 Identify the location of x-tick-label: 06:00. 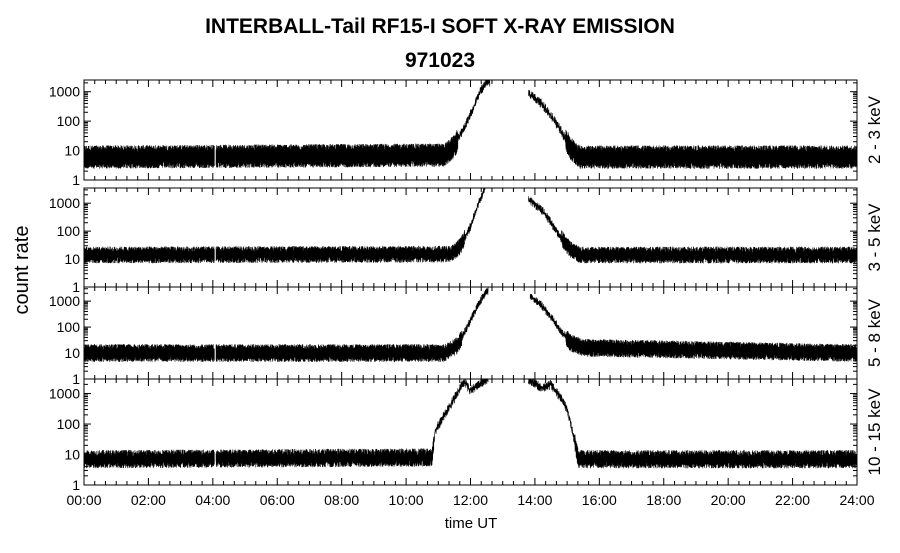
(277, 500).